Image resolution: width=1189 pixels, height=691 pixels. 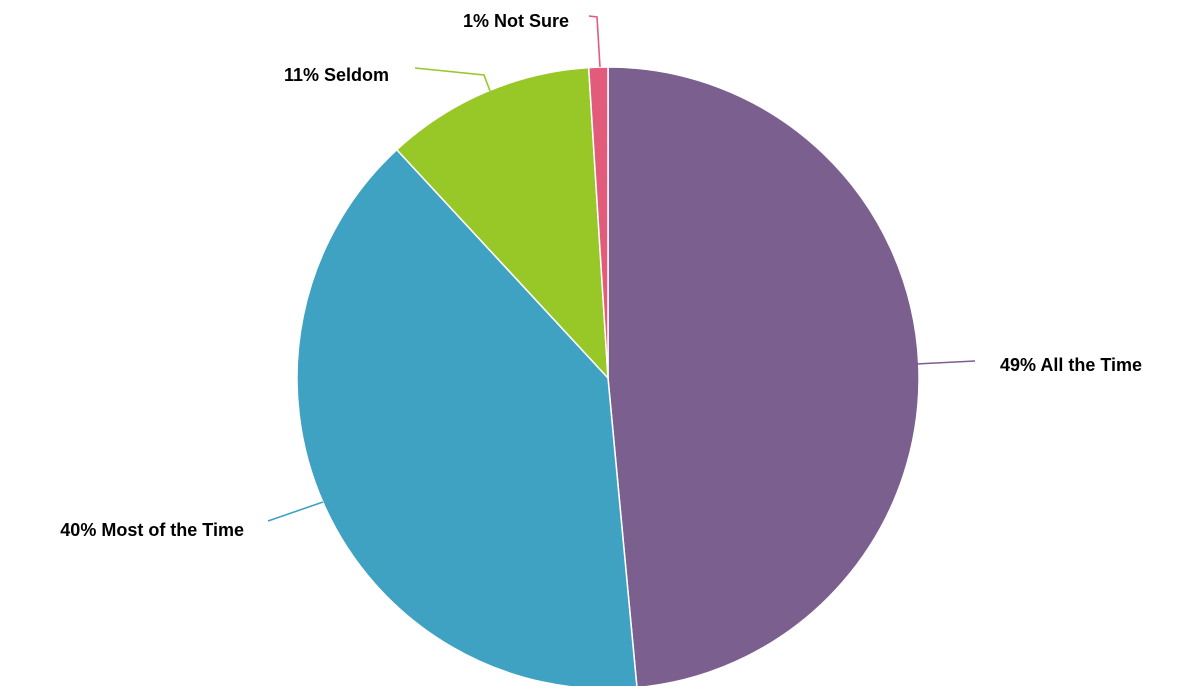 I want to click on pie-slice-not-sure, so click(x=598, y=222).